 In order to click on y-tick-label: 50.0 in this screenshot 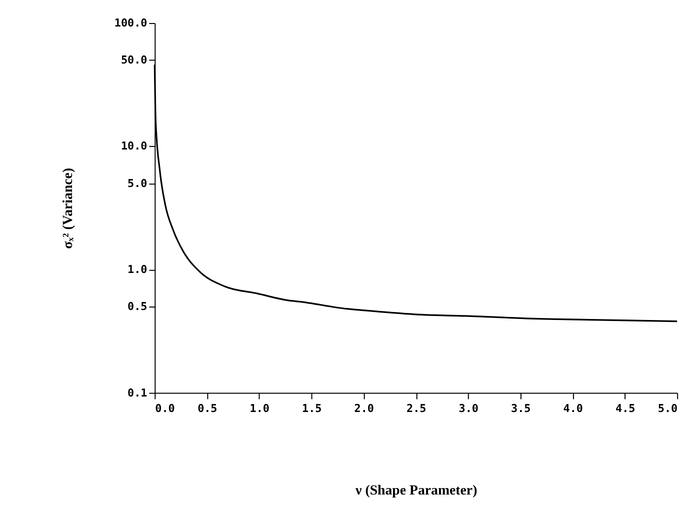, I will do `click(134, 60)`.